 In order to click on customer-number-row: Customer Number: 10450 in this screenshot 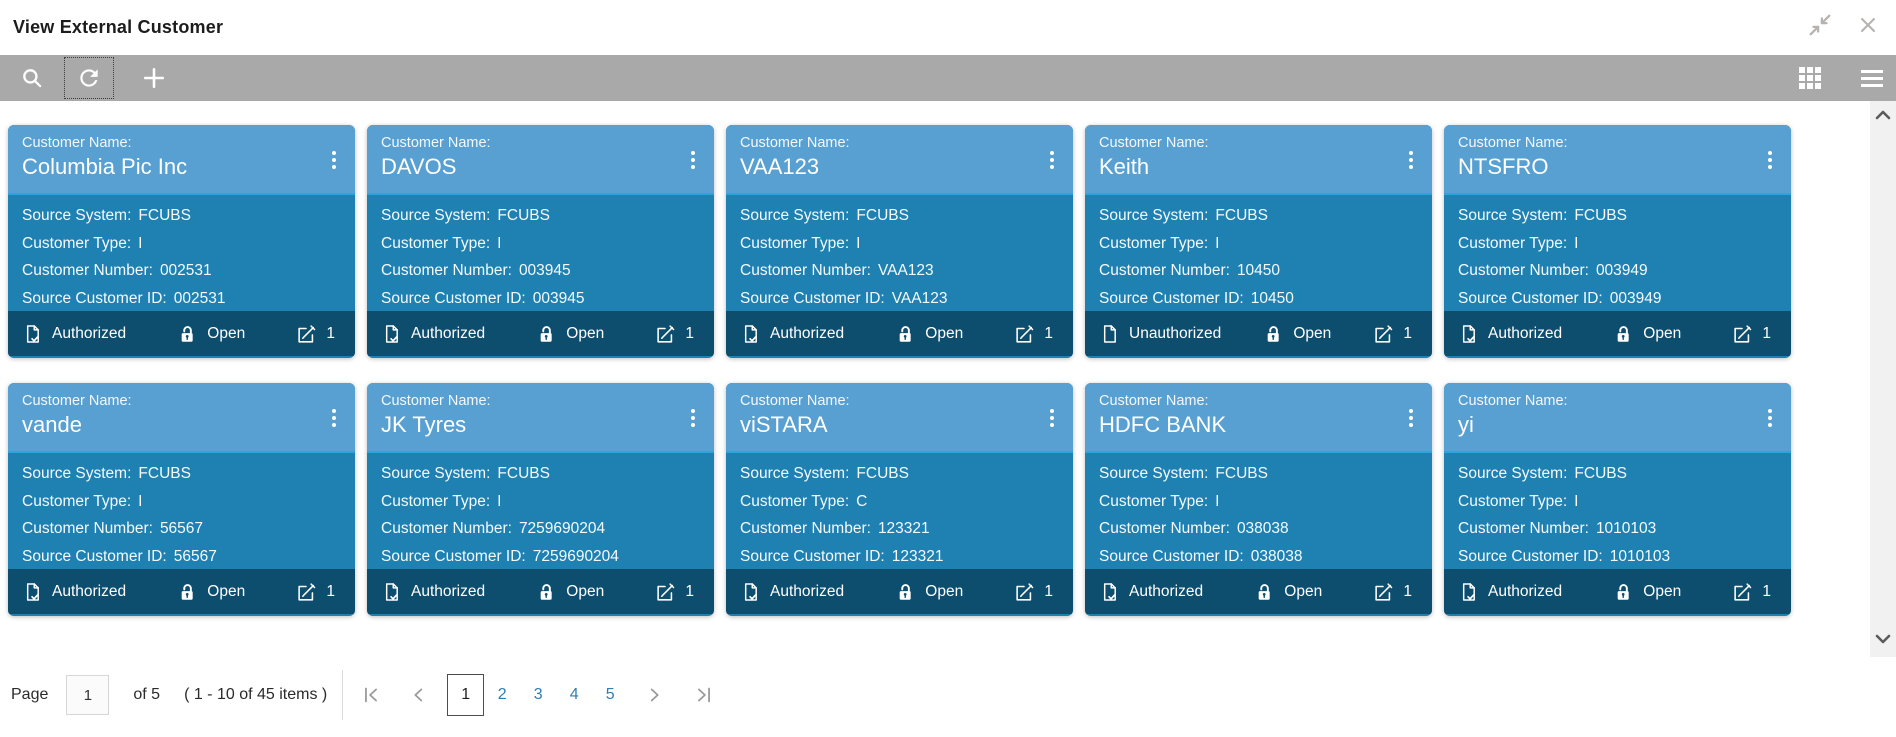, I will do `click(1190, 270)`.